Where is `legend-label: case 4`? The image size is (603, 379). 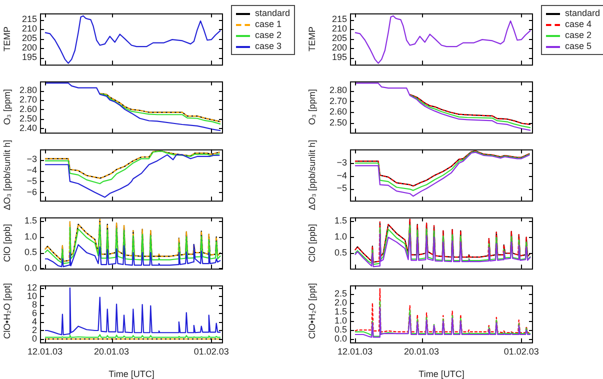 legend-label: case 4 is located at coordinates (578, 24).